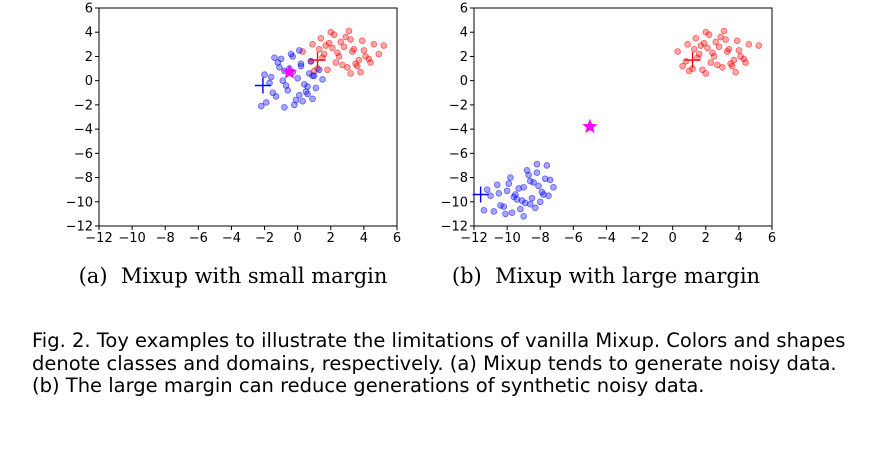 This screenshot has height=449, width=895. What do you see at coordinates (89, 57) in the screenshot?
I see `chart-a-ytick-label: 2` at bounding box center [89, 57].